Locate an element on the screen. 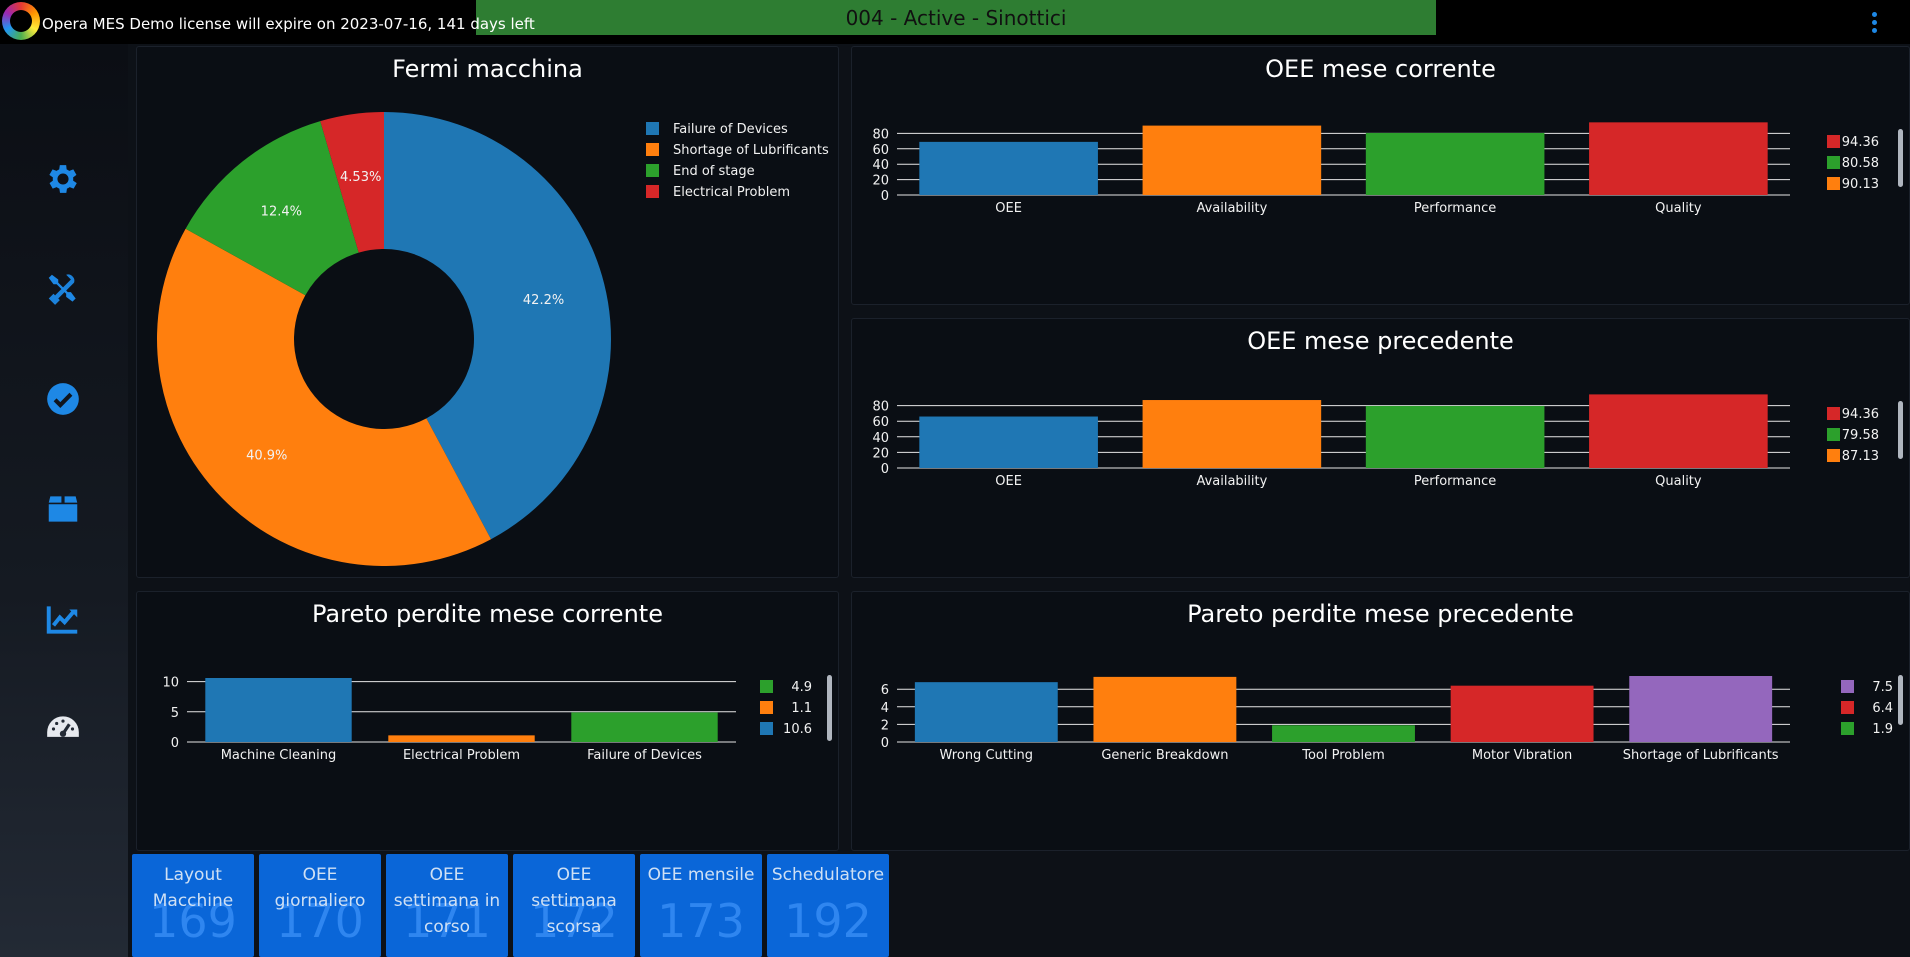  legend-label: 10.6 is located at coordinates (797, 729).